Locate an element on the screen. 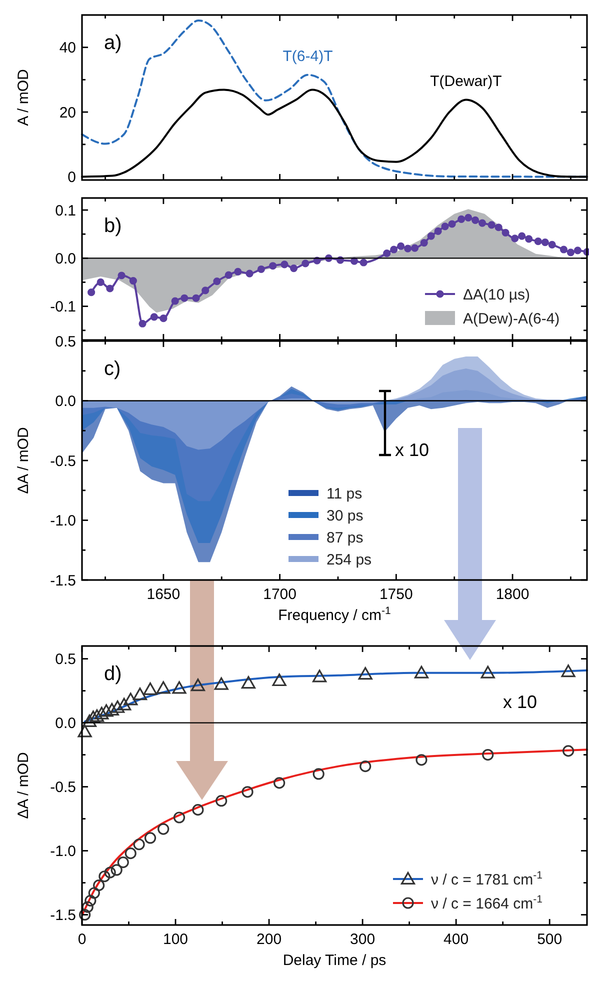 The image size is (589, 985). x-axis-title: Frequency / cm$^{-1}$ is located at coordinates (335, 614).